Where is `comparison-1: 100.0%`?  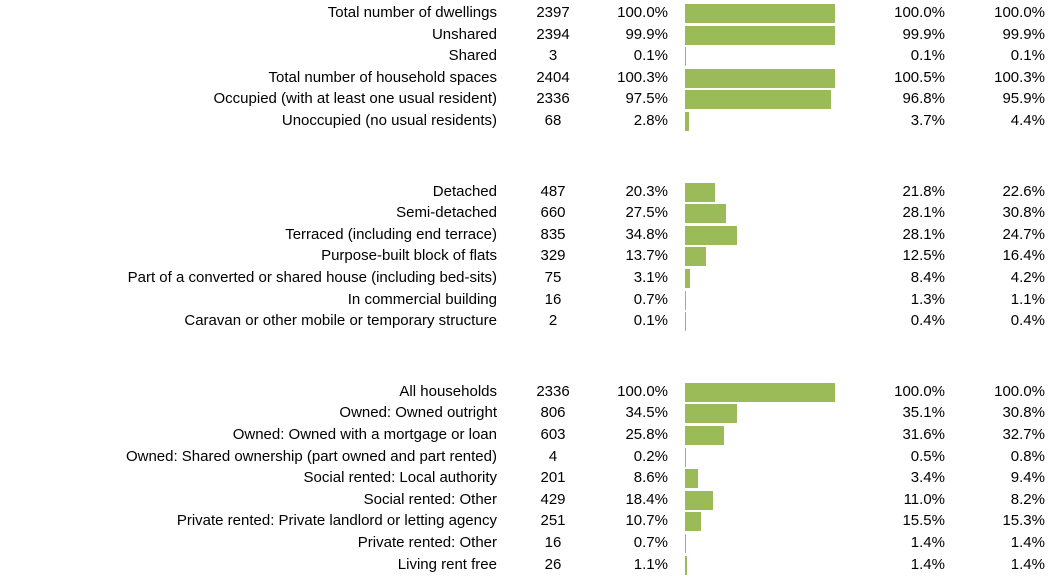
comparison-1: 100.0% is located at coordinates (919, 12).